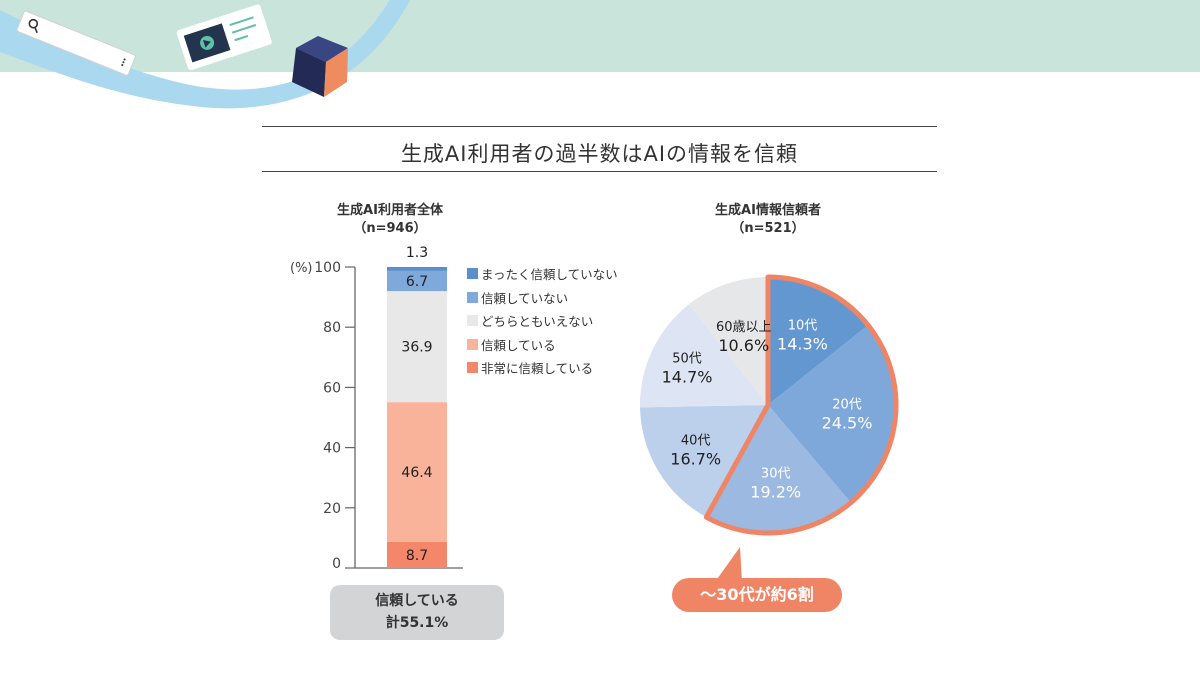 This screenshot has width=1200, height=675. I want to click on trust-total-line2: 計55.1%, so click(417, 623).